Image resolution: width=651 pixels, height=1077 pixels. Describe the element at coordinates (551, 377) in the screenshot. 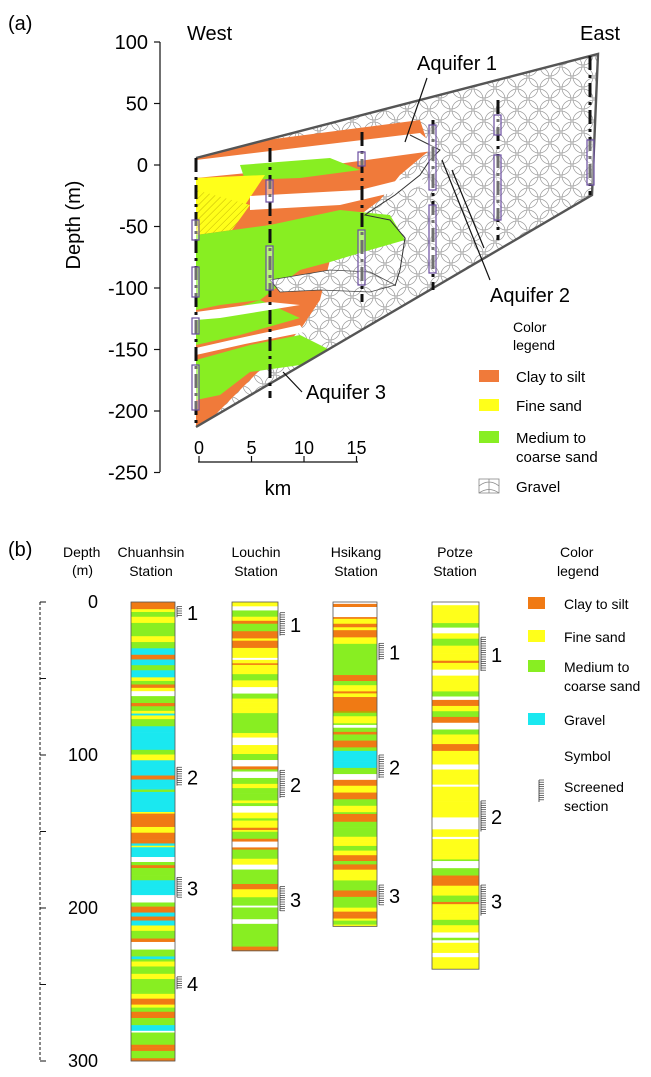

I see `legend-a-label-clay: Clay to silt` at that location.